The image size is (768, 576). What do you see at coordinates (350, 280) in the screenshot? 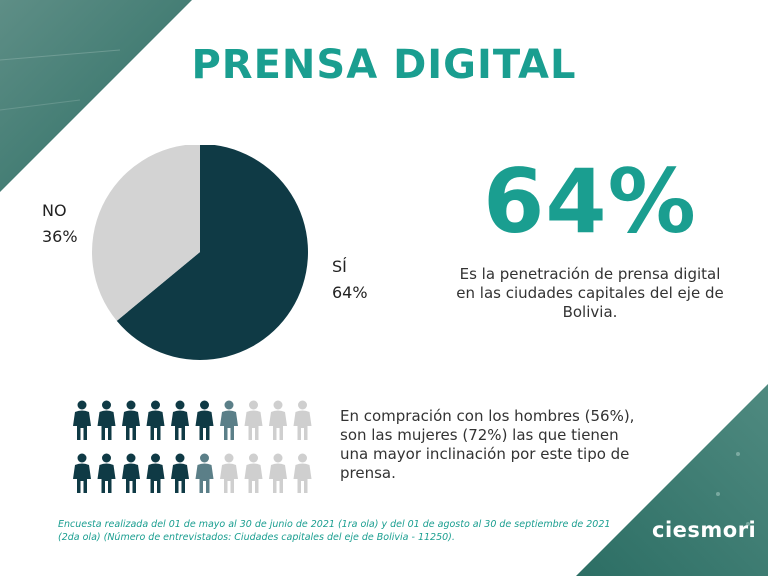
I see `pie-label-si: SÍ 64%` at bounding box center [350, 280].